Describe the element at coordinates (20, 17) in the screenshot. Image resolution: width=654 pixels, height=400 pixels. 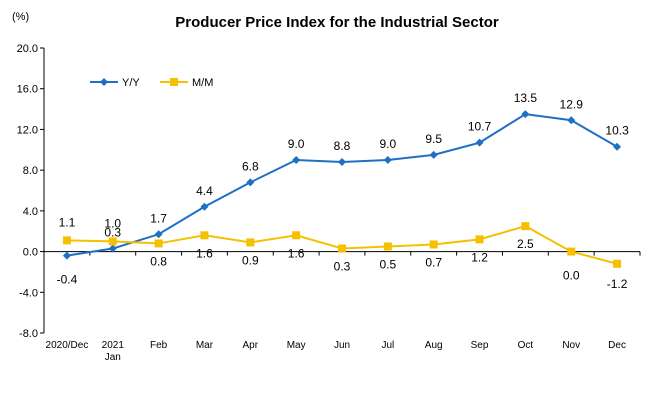
I see `y-unit-label: (%)` at that location.